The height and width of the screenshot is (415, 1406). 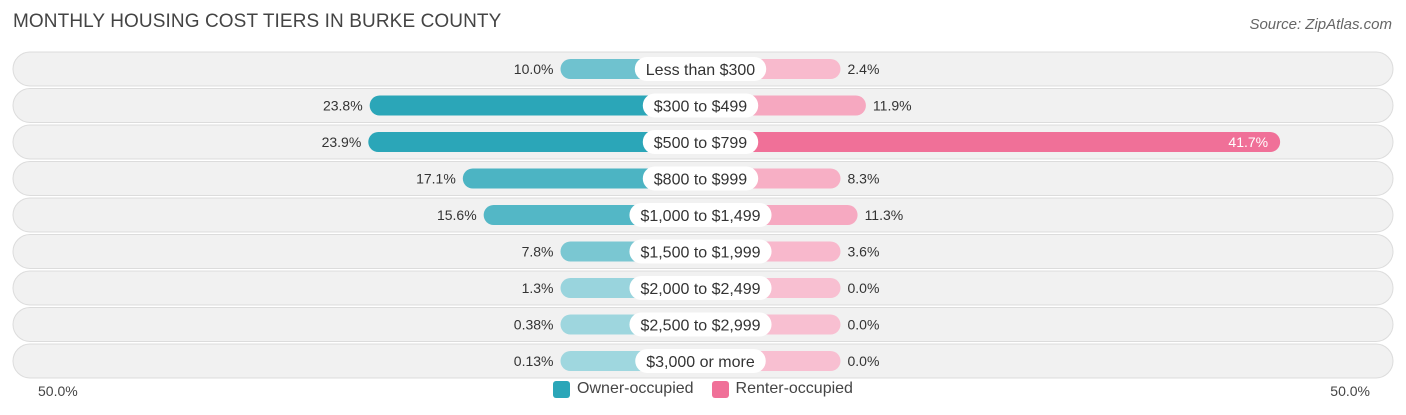 I want to click on owner-value-label: 0.13%, so click(x=534, y=361).